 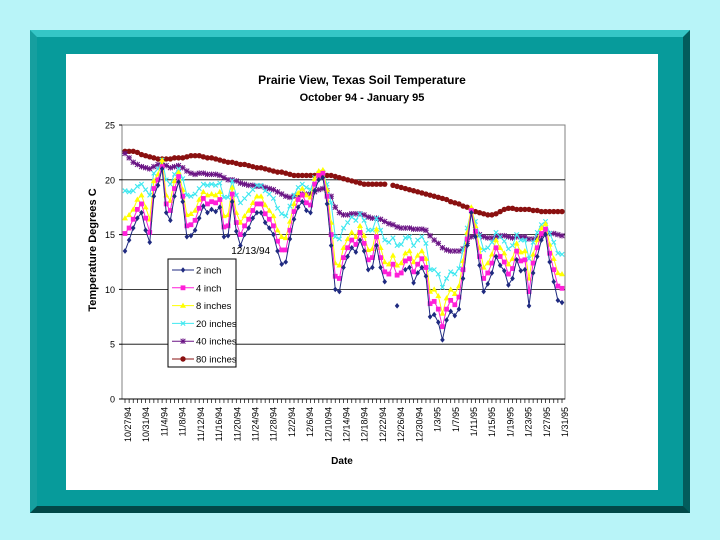 I want to click on x-tick-label: 11/8/94, so click(x=183, y=421).